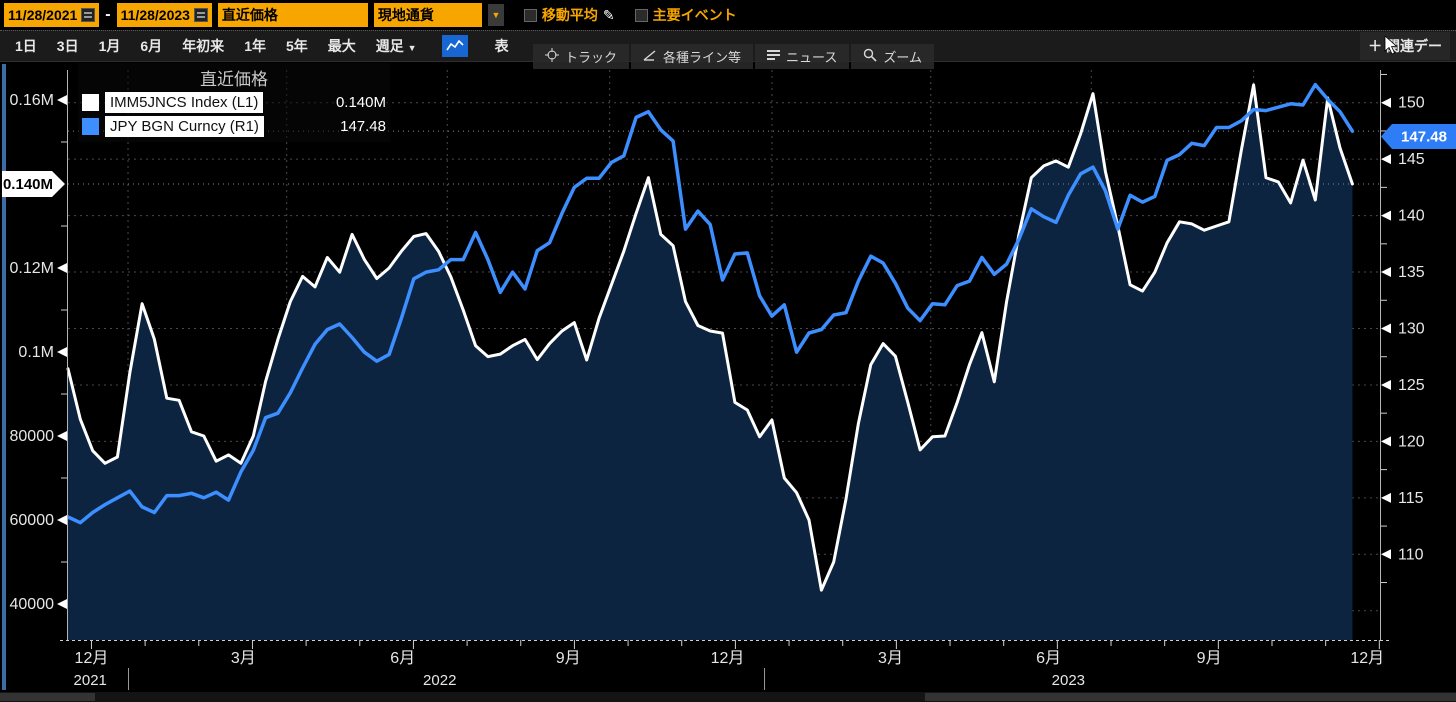 This screenshot has width=1456, height=702. I want to click on price-mode-value: 直近価格, so click(249, 15).